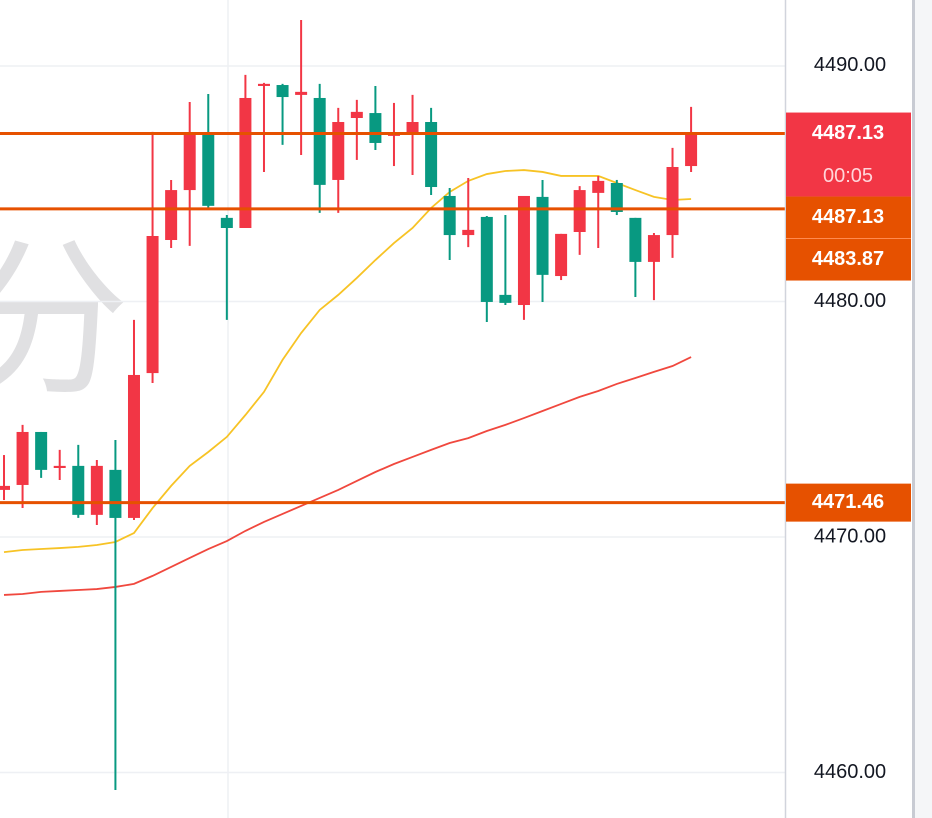 This screenshot has width=932, height=818. Describe the element at coordinates (848, 154) in the screenshot. I see `current-price-tag` at that location.